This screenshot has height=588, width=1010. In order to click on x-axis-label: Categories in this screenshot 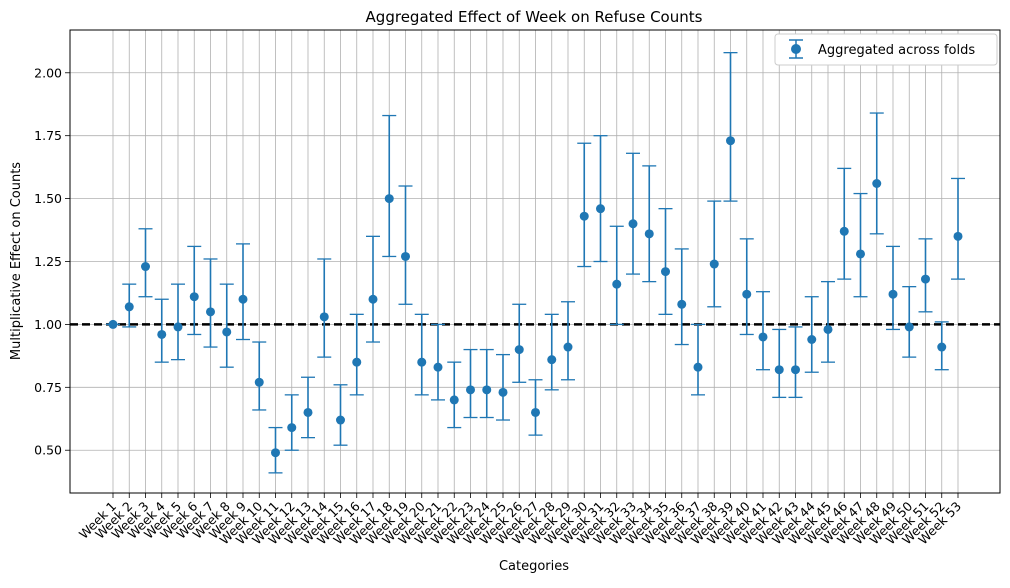, I will do `click(534, 566)`.